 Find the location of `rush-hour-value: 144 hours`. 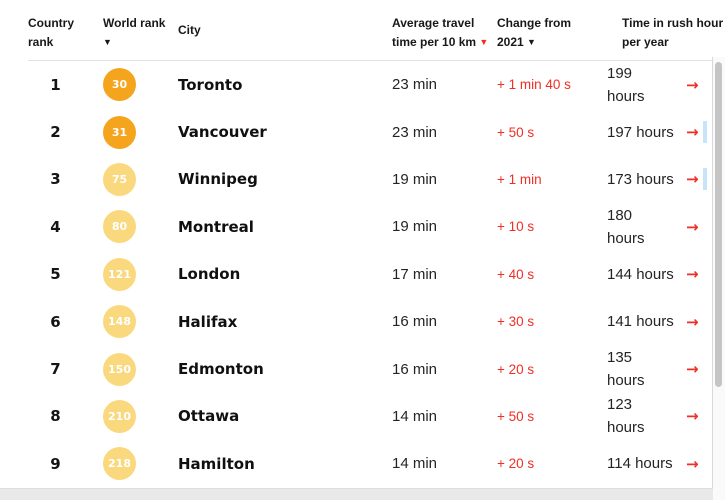

rush-hour-value: 144 hours is located at coordinates (640, 274).